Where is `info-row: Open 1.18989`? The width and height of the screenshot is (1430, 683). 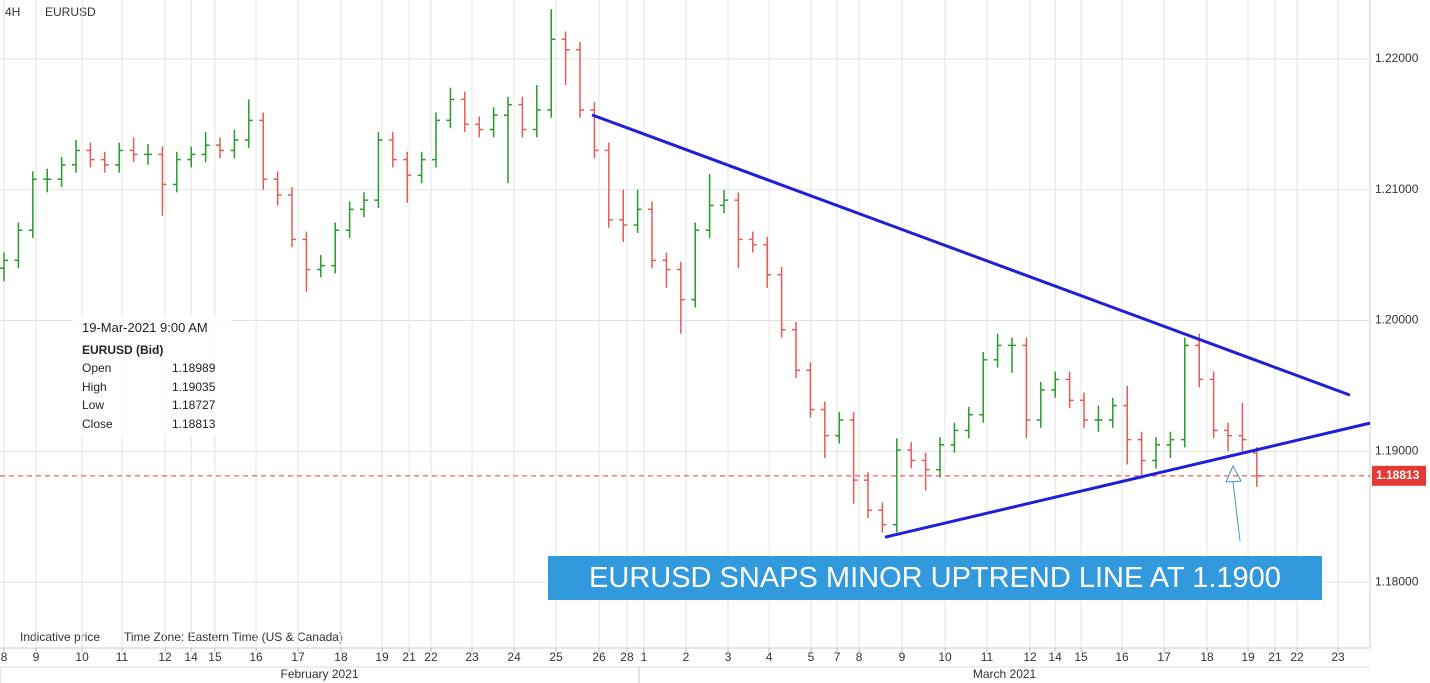
info-row: Open 1.18989 is located at coordinates (152, 368).